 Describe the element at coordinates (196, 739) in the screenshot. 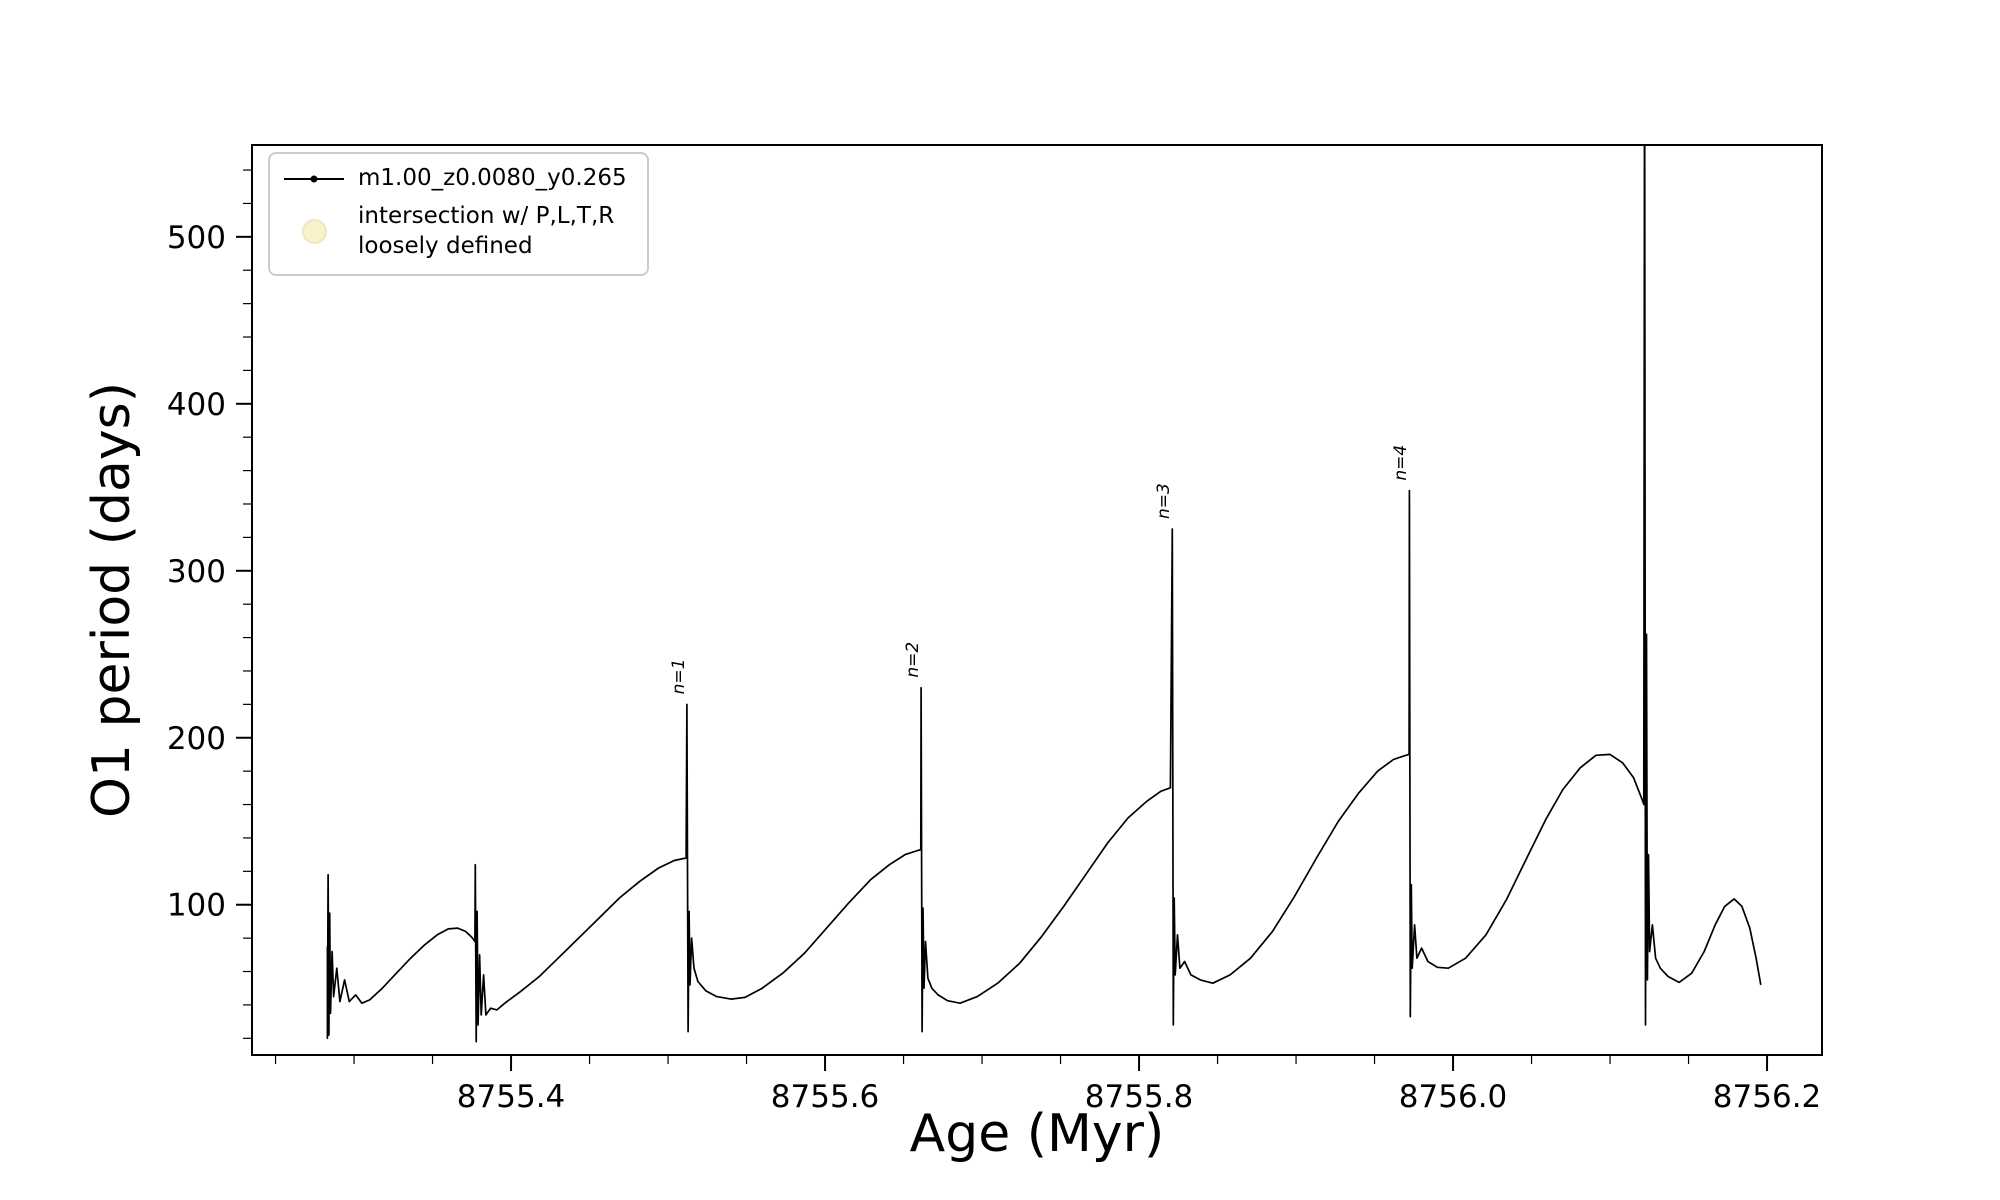

I see `y-tick-label: 200` at that location.